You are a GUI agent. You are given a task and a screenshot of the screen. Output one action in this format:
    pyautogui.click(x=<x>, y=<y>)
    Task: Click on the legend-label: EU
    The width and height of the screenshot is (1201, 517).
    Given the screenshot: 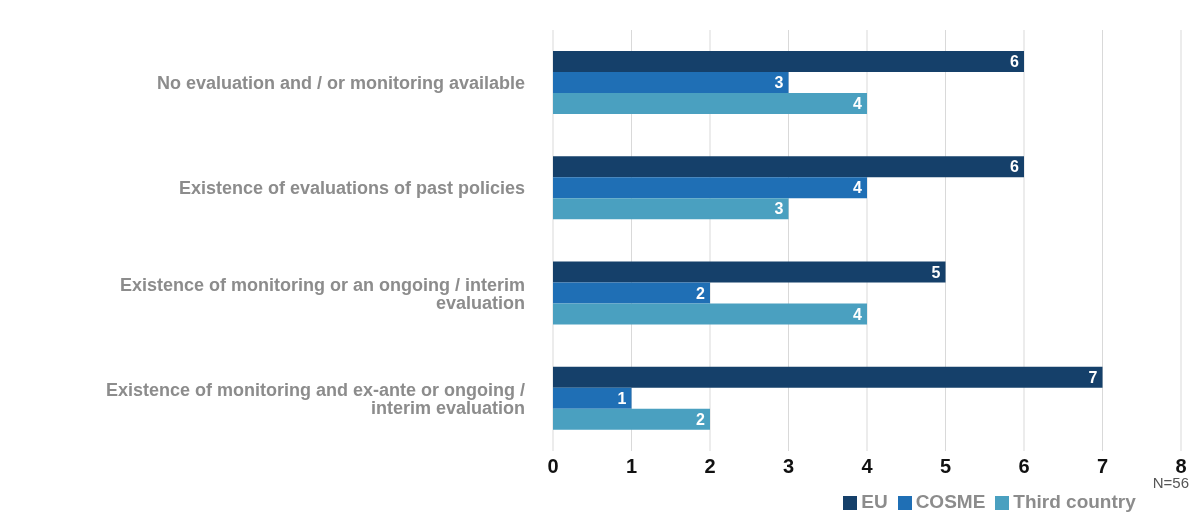 What is the action you would take?
    pyautogui.click(x=874, y=501)
    